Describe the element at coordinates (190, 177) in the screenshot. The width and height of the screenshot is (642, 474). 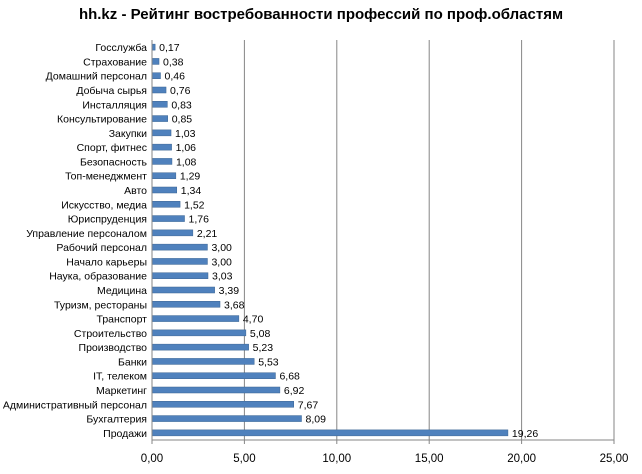
I see `value-label: 1,29` at that location.